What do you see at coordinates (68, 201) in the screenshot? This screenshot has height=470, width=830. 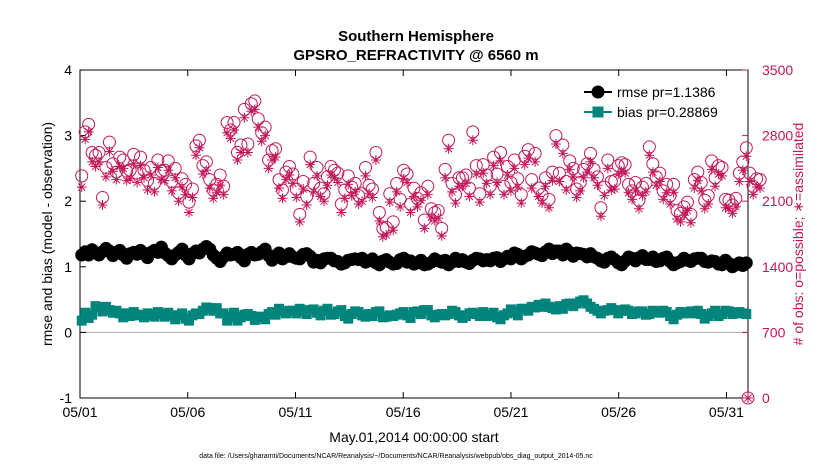 I see `y-tick-label: 2` at bounding box center [68, 201].